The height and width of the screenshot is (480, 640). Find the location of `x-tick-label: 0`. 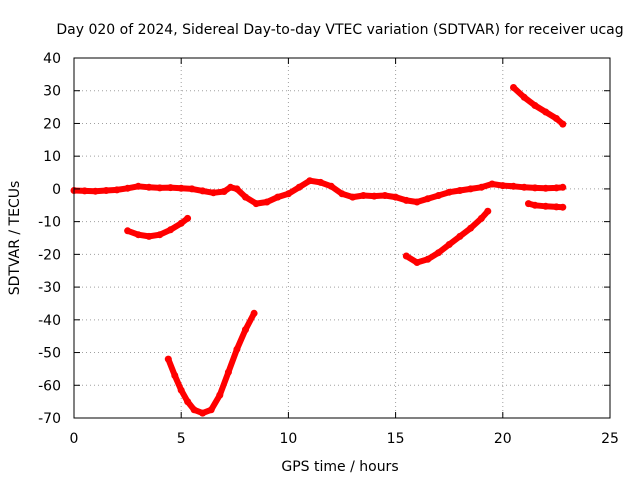

x-tick-label: 0 is located at coordinates (74, 439).